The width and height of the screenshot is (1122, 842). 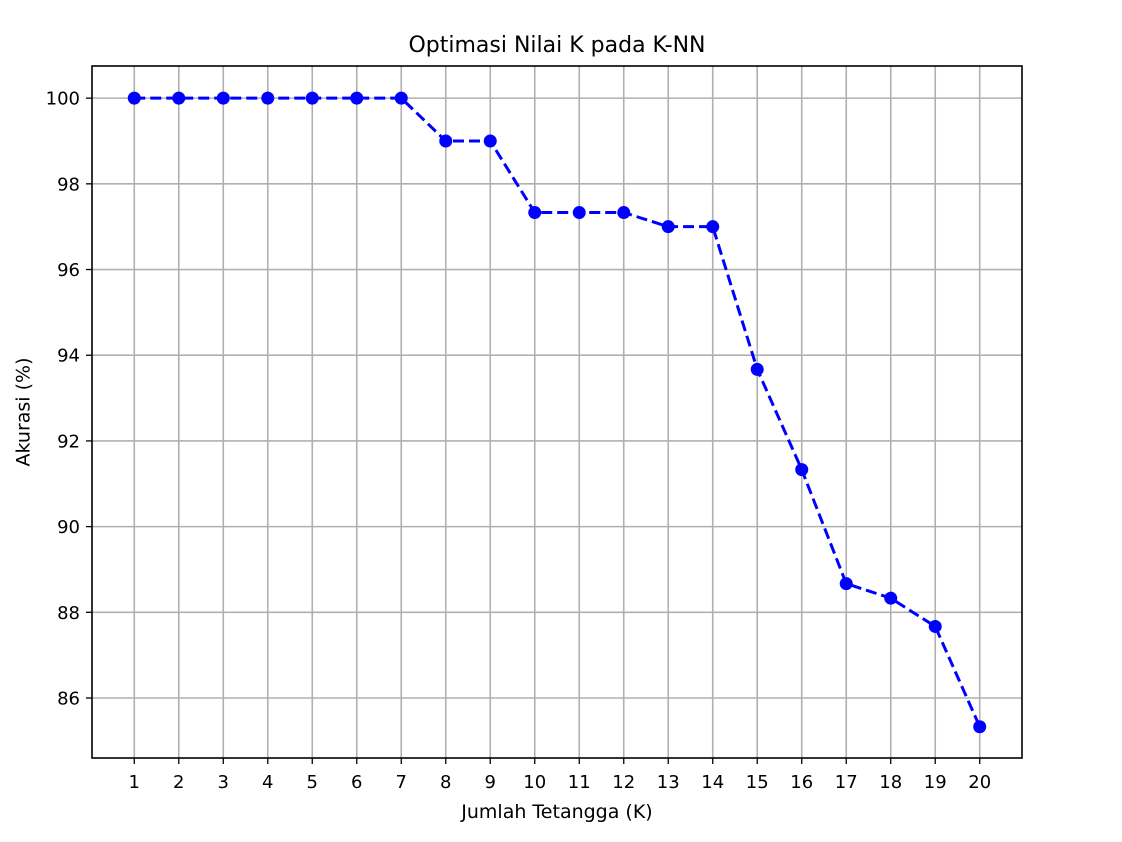 I want to click on y-tick-label: 90, so click(x=68, y=527).